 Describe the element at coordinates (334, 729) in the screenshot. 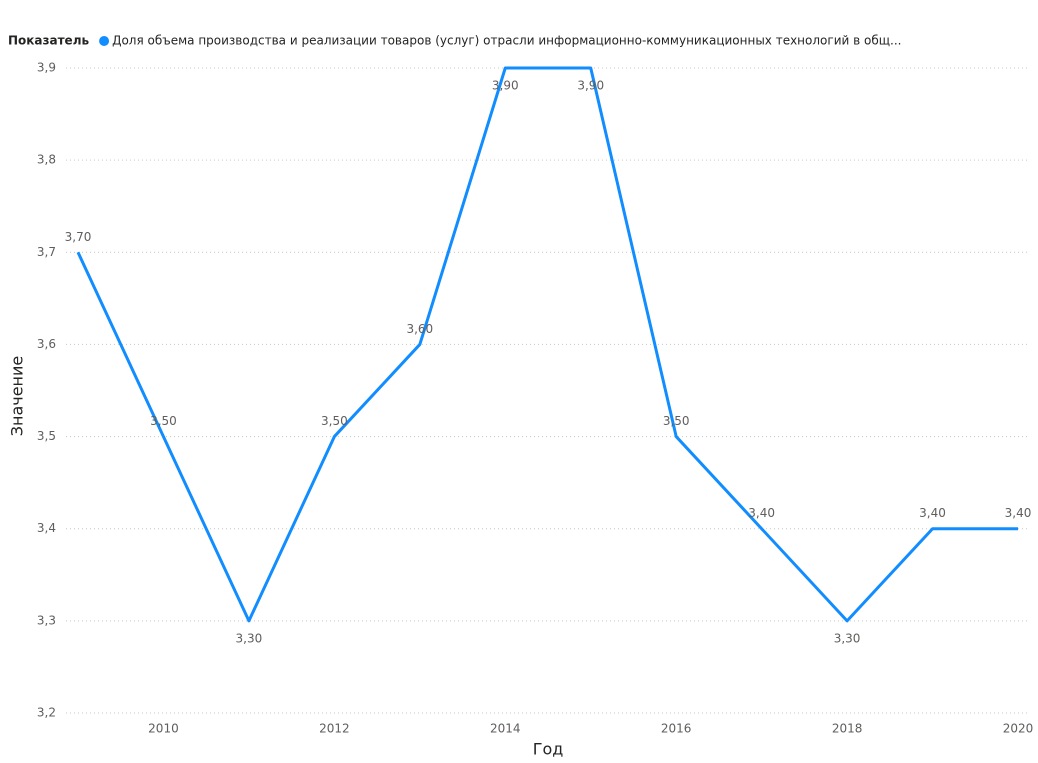

I see `x-tick-label: 2012` at that location.